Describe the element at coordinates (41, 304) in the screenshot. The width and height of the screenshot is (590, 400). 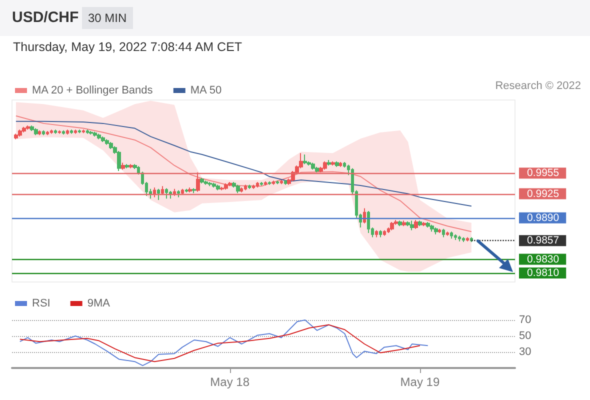
I see `legend-label: RSI` at that location.